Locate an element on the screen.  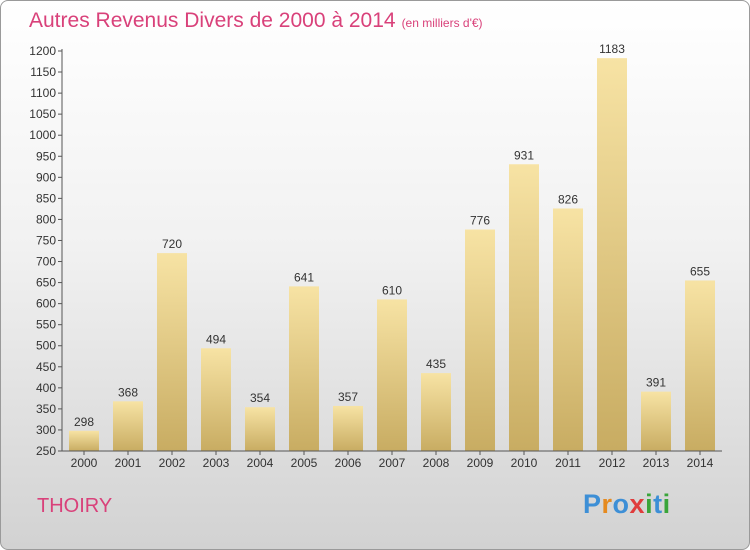
y-tick-label: 500 is located at coordinates (46, 346).